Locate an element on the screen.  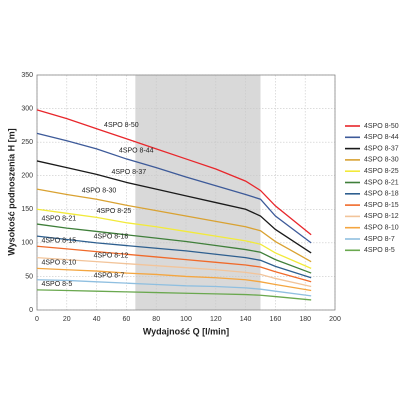
x-tick-label: 180 is located at coordinates (305, 319).